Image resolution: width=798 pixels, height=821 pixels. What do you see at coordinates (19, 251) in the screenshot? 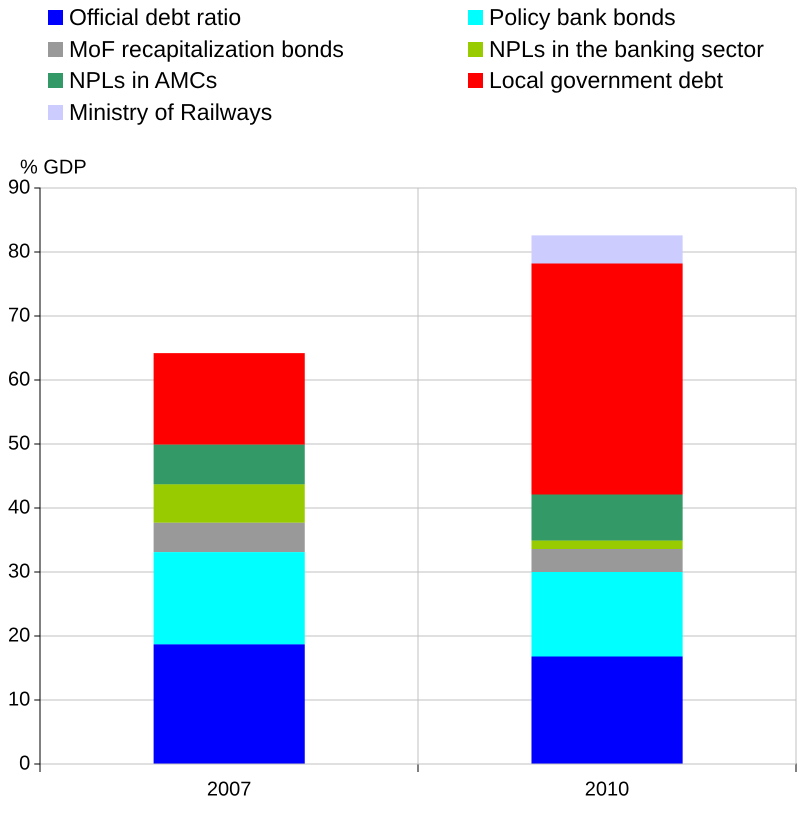
I see `y-tick-label: 80` at bounding box center [19, 251].